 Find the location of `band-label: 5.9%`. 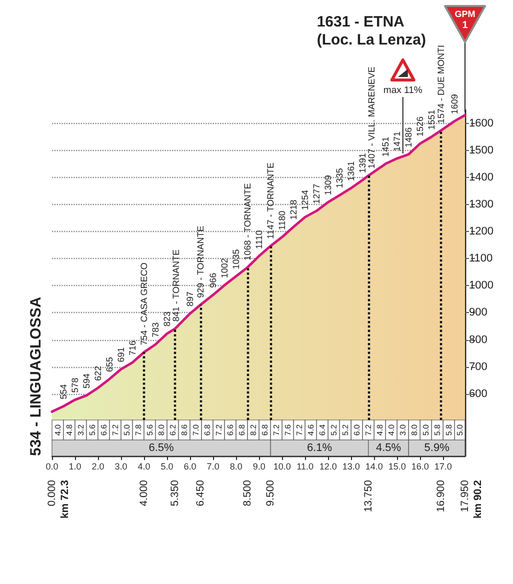

band-label: 5.9% is located at coordinates (437, 448).